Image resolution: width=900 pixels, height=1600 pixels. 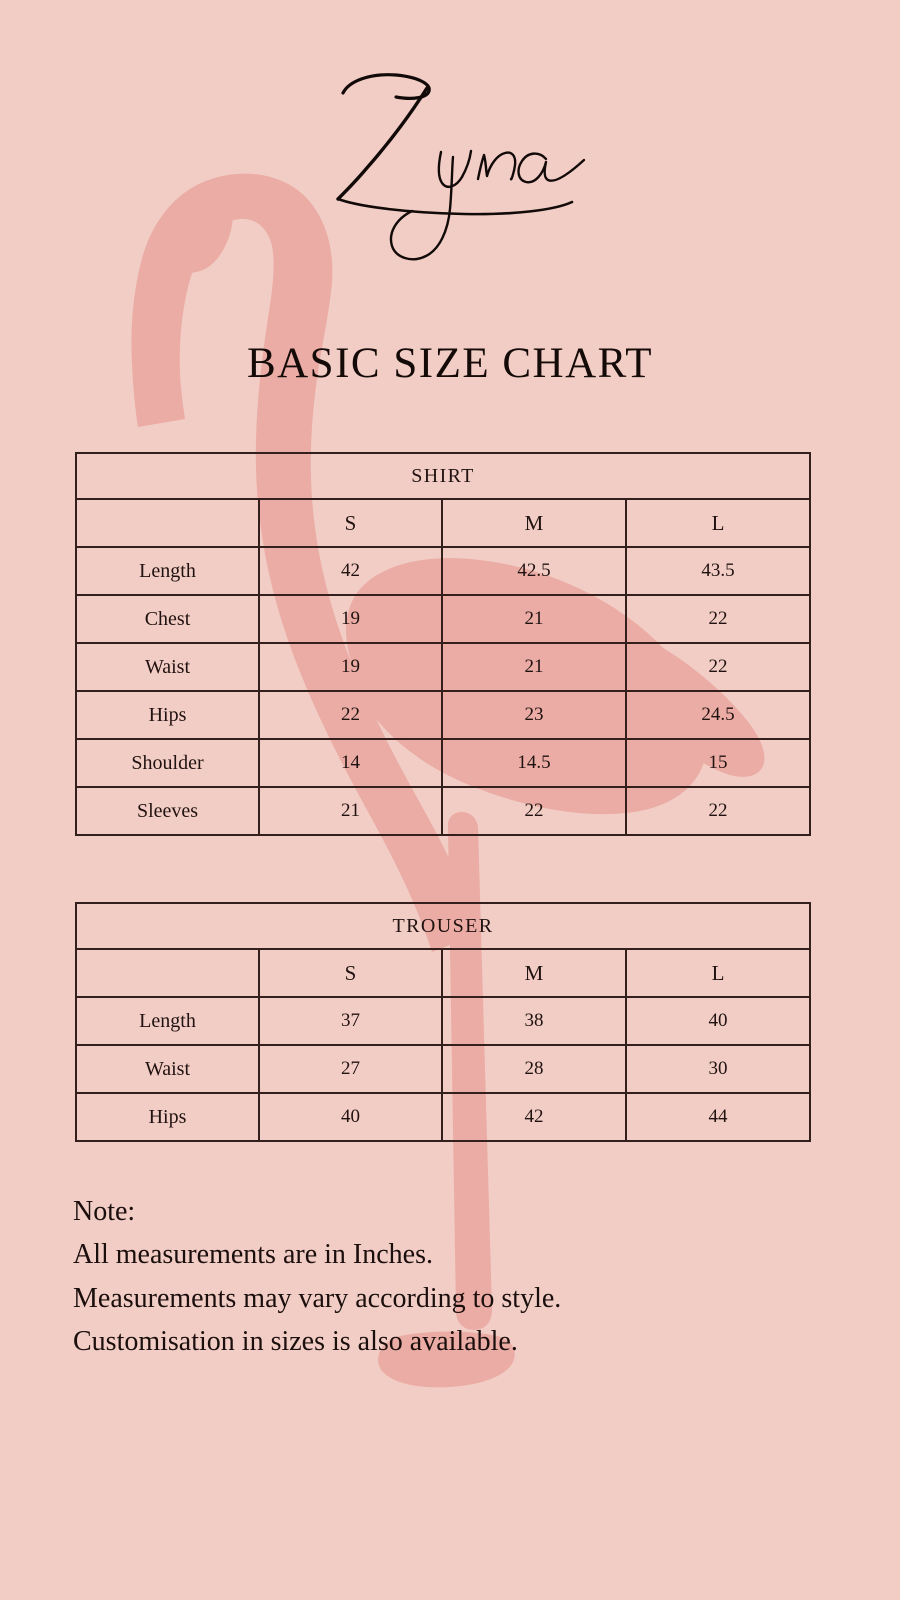 I want to click on cell-s: 22, so click(x=350, y=715).